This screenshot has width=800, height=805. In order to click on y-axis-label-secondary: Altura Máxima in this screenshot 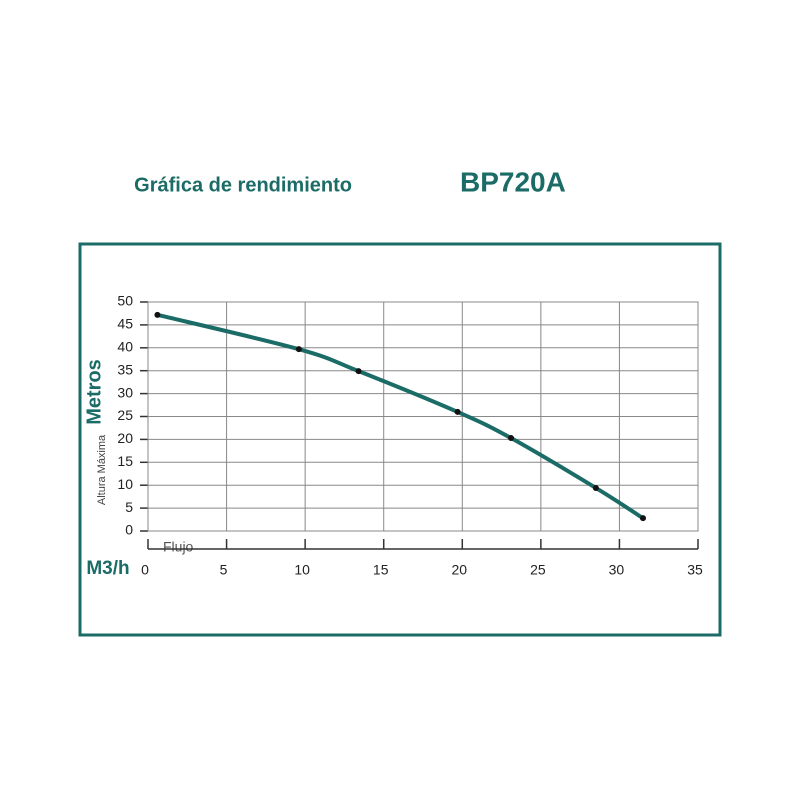, I will do `click(102, 469)`.